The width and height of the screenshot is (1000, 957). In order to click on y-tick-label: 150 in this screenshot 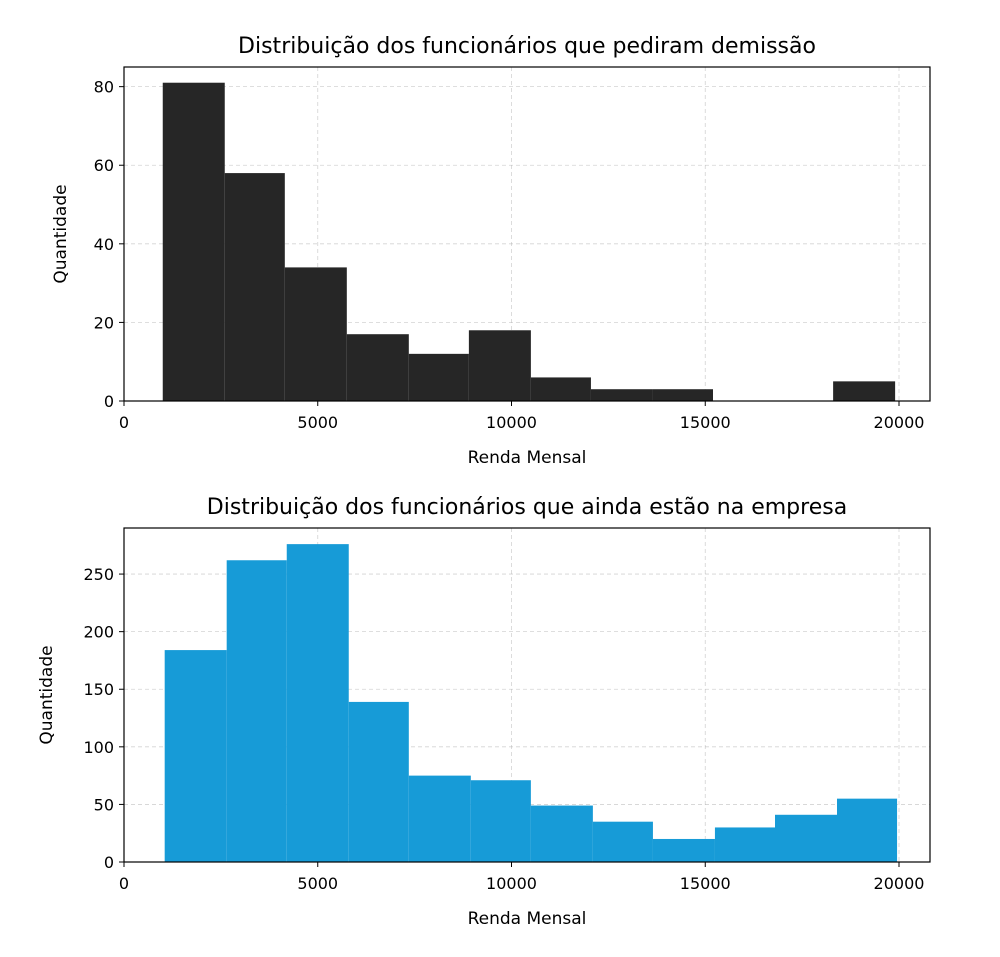, I will do `click(98, 689)`.